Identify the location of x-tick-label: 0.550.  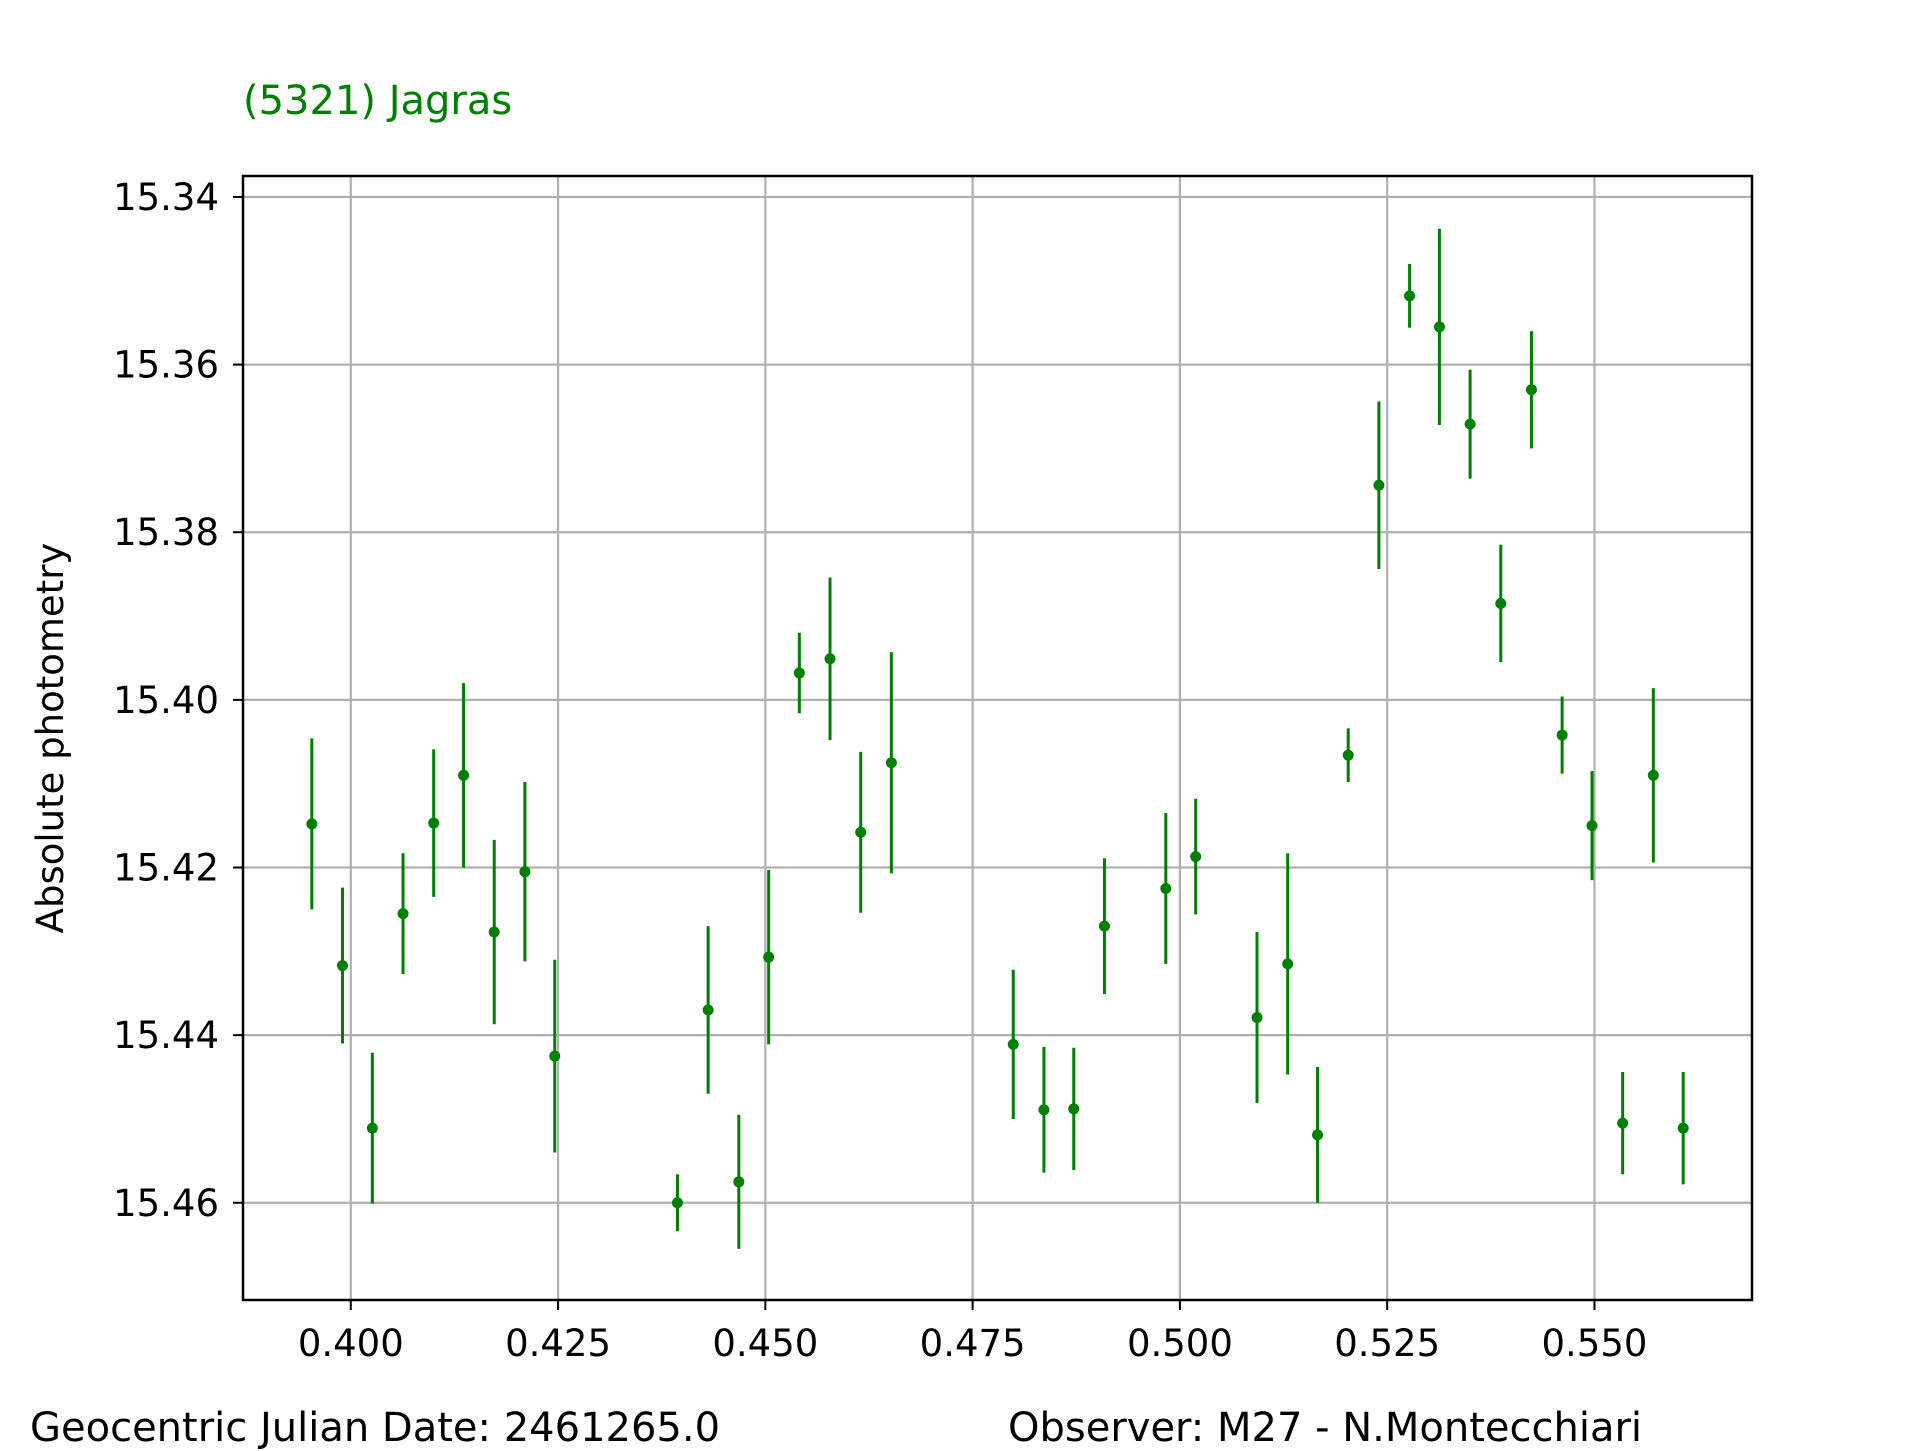
(1594, 1343).